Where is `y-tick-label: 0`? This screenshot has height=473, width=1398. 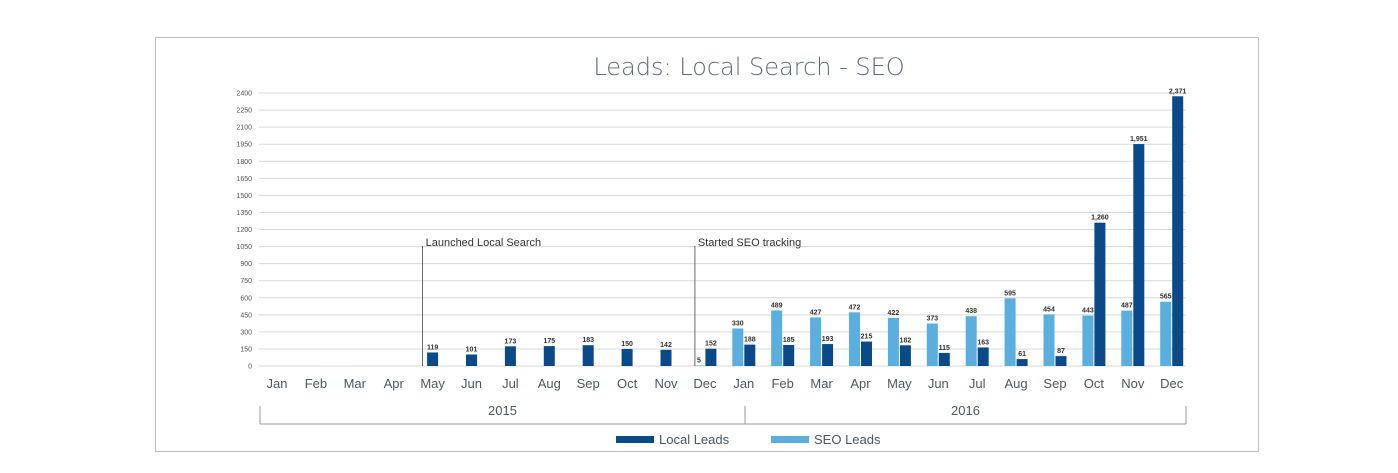 y-tick-label: 0 is located at coordinates (250, 367).